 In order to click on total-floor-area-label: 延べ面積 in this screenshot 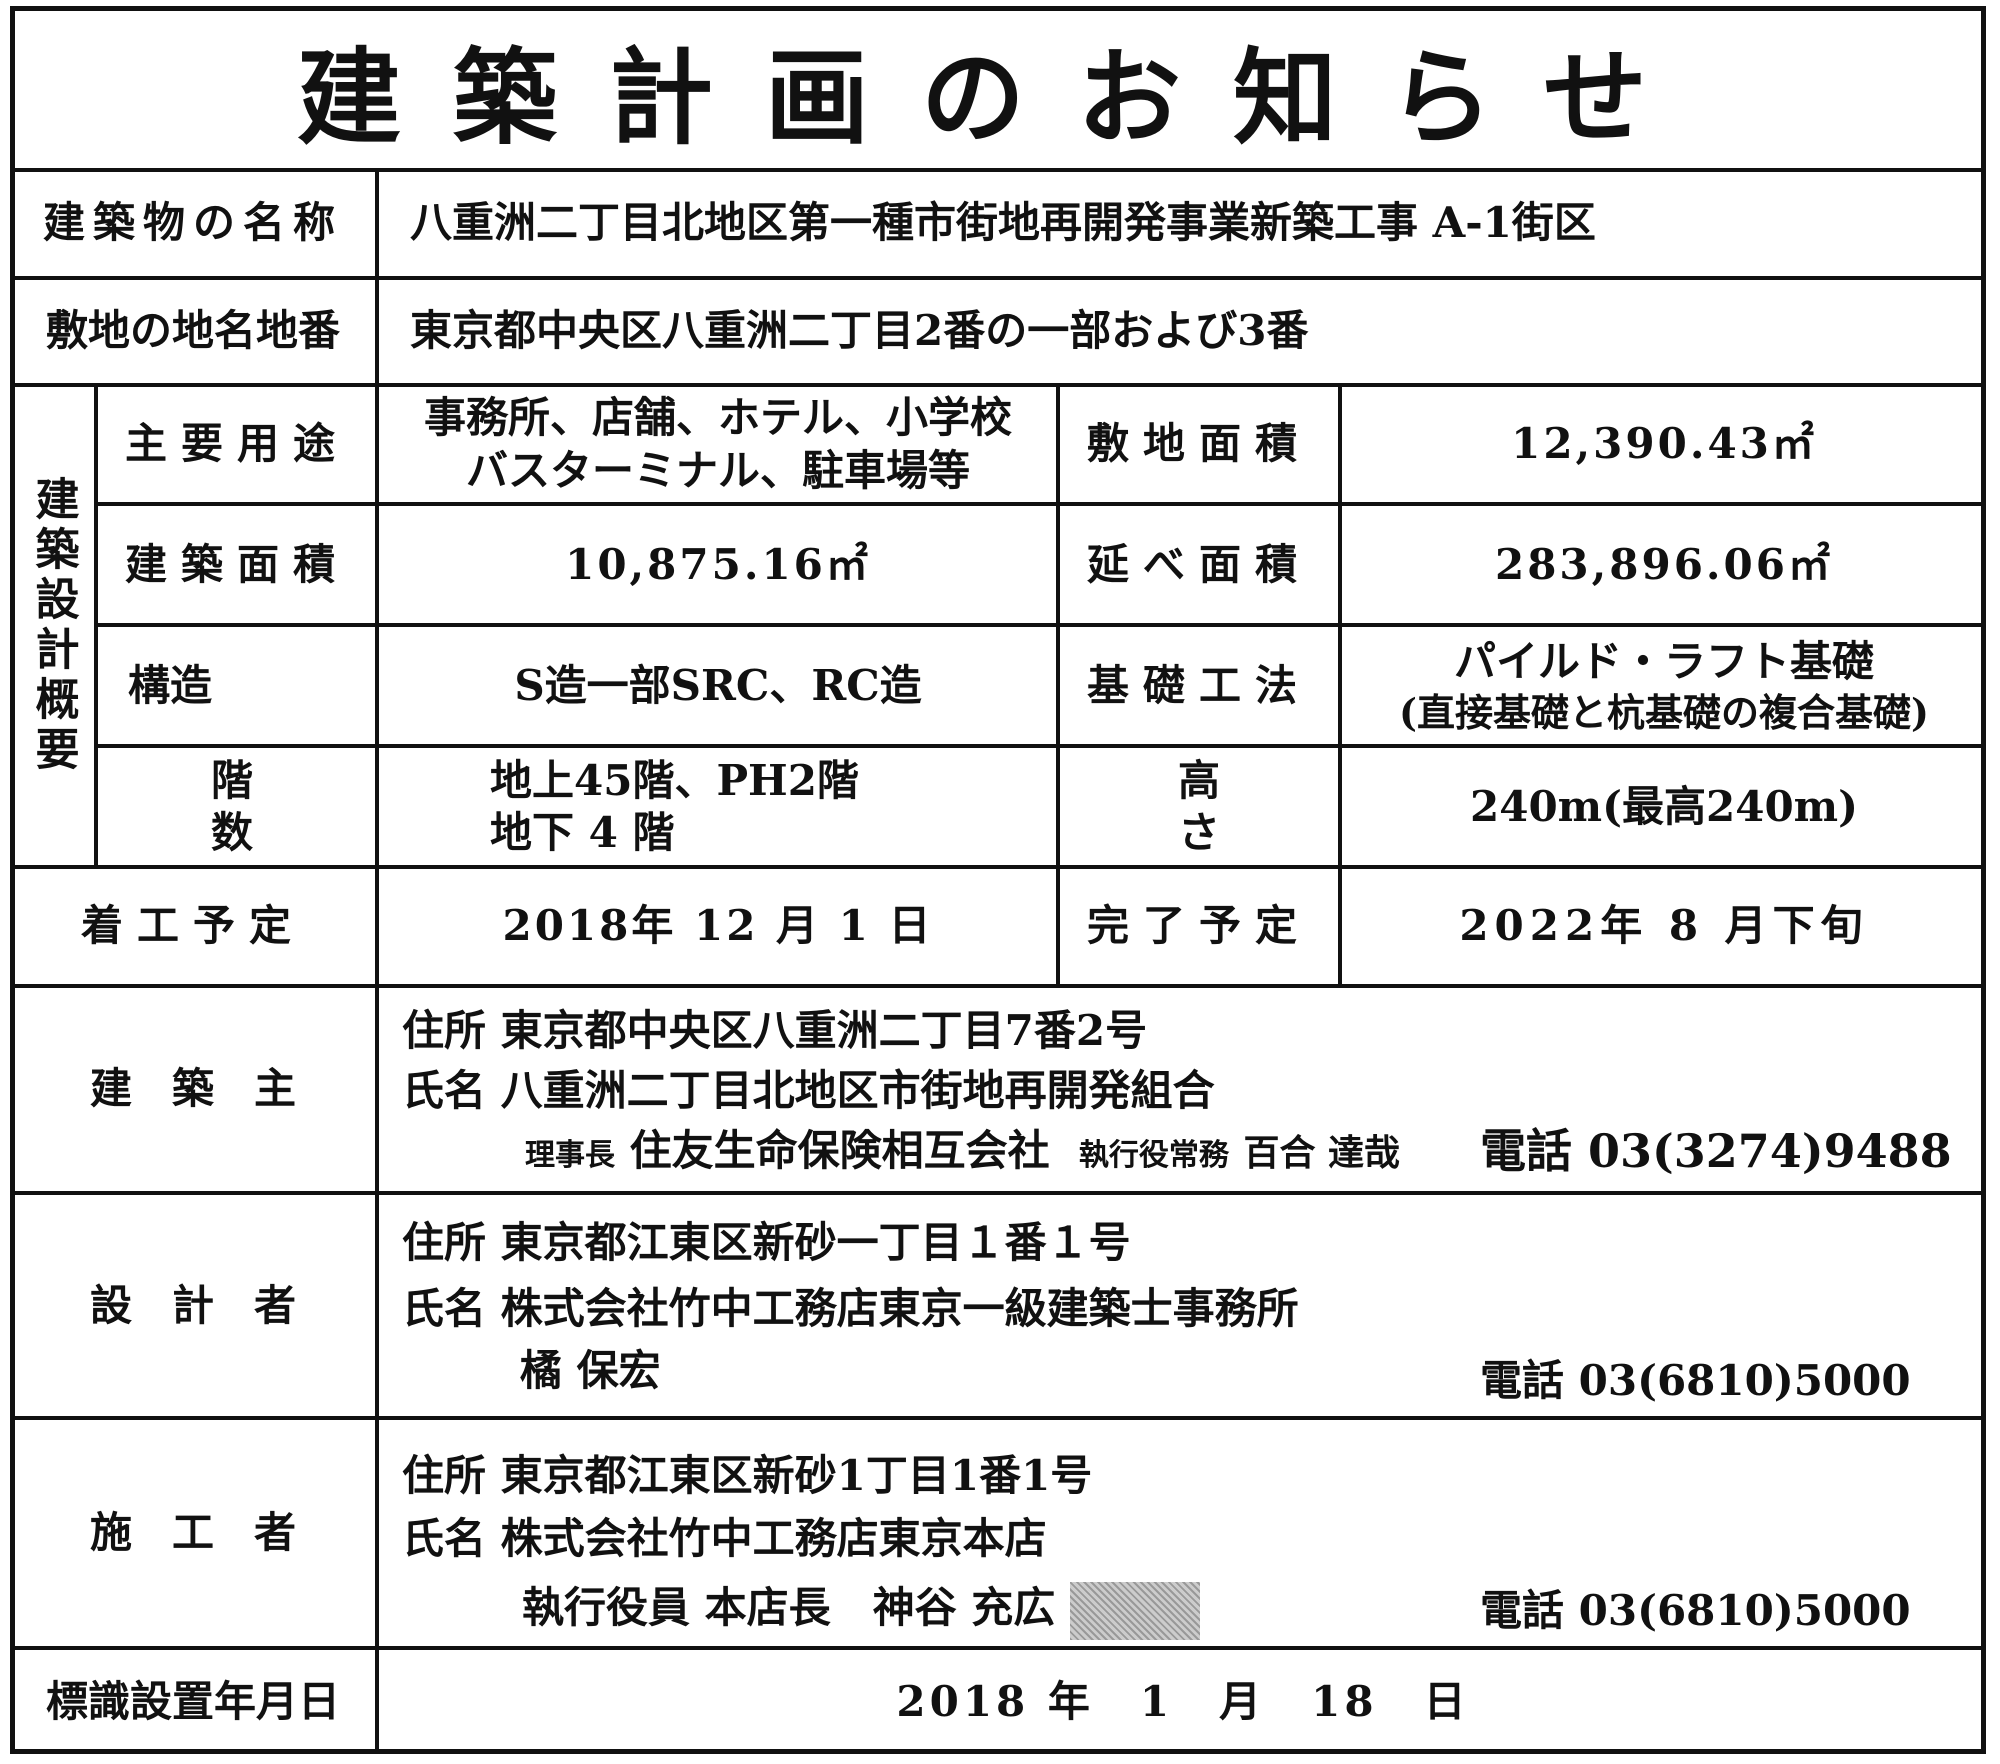, I will do `click(1198, 564)`.